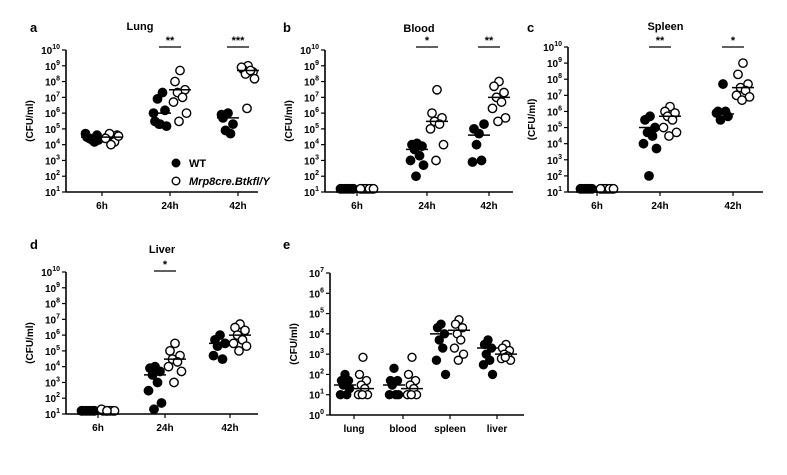 This screenshot has height=475, width=787. I want to click on panel-label: a, so click(34, 27).